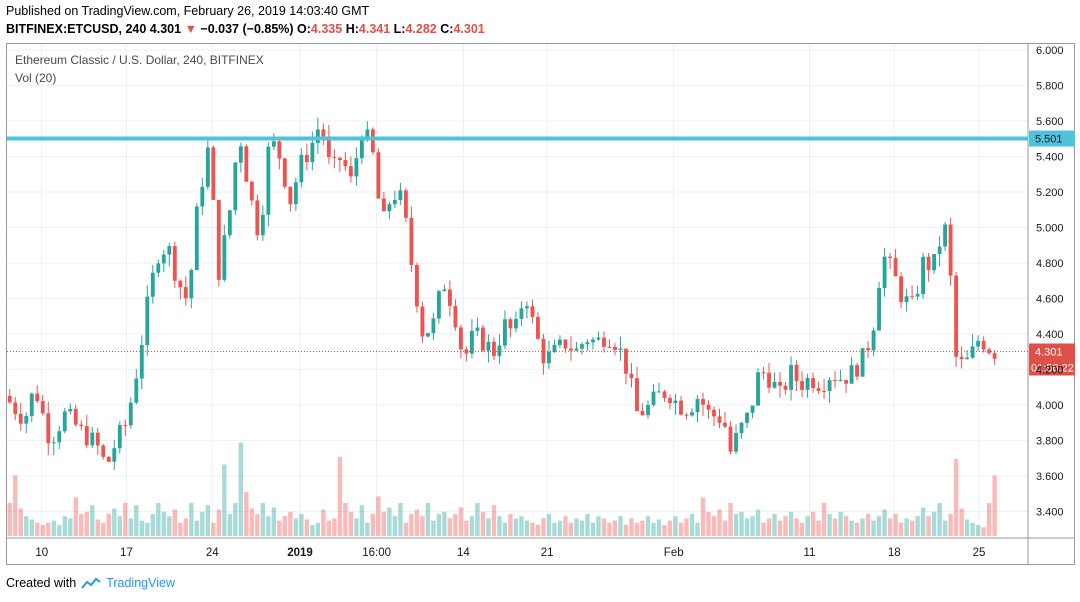 The image size is (1080, 602). What do you see at coordinates (376, 553) in the screenshot?
I see `x-tick-label: 16:00` at bounding box center [376, 553].